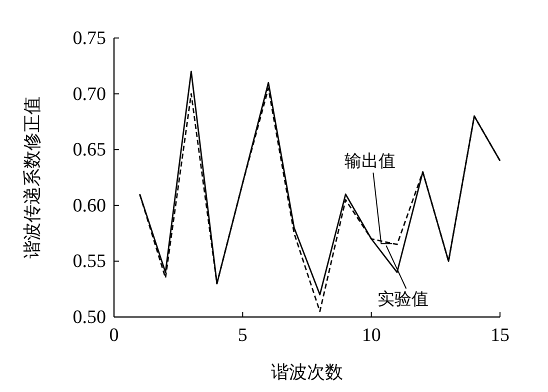  What do you see at coordinates (371, 335) in the screenshot?
I see `x-tick-label: 10` at bounding box center [371, 335].